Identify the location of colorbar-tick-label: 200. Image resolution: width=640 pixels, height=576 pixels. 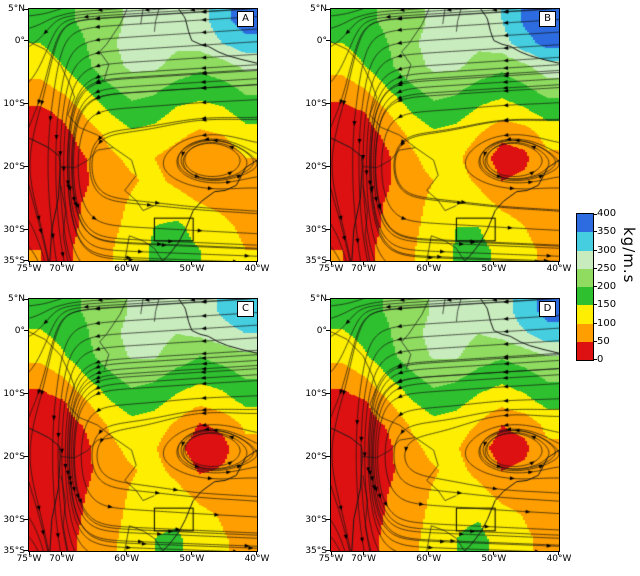
(607, 286).